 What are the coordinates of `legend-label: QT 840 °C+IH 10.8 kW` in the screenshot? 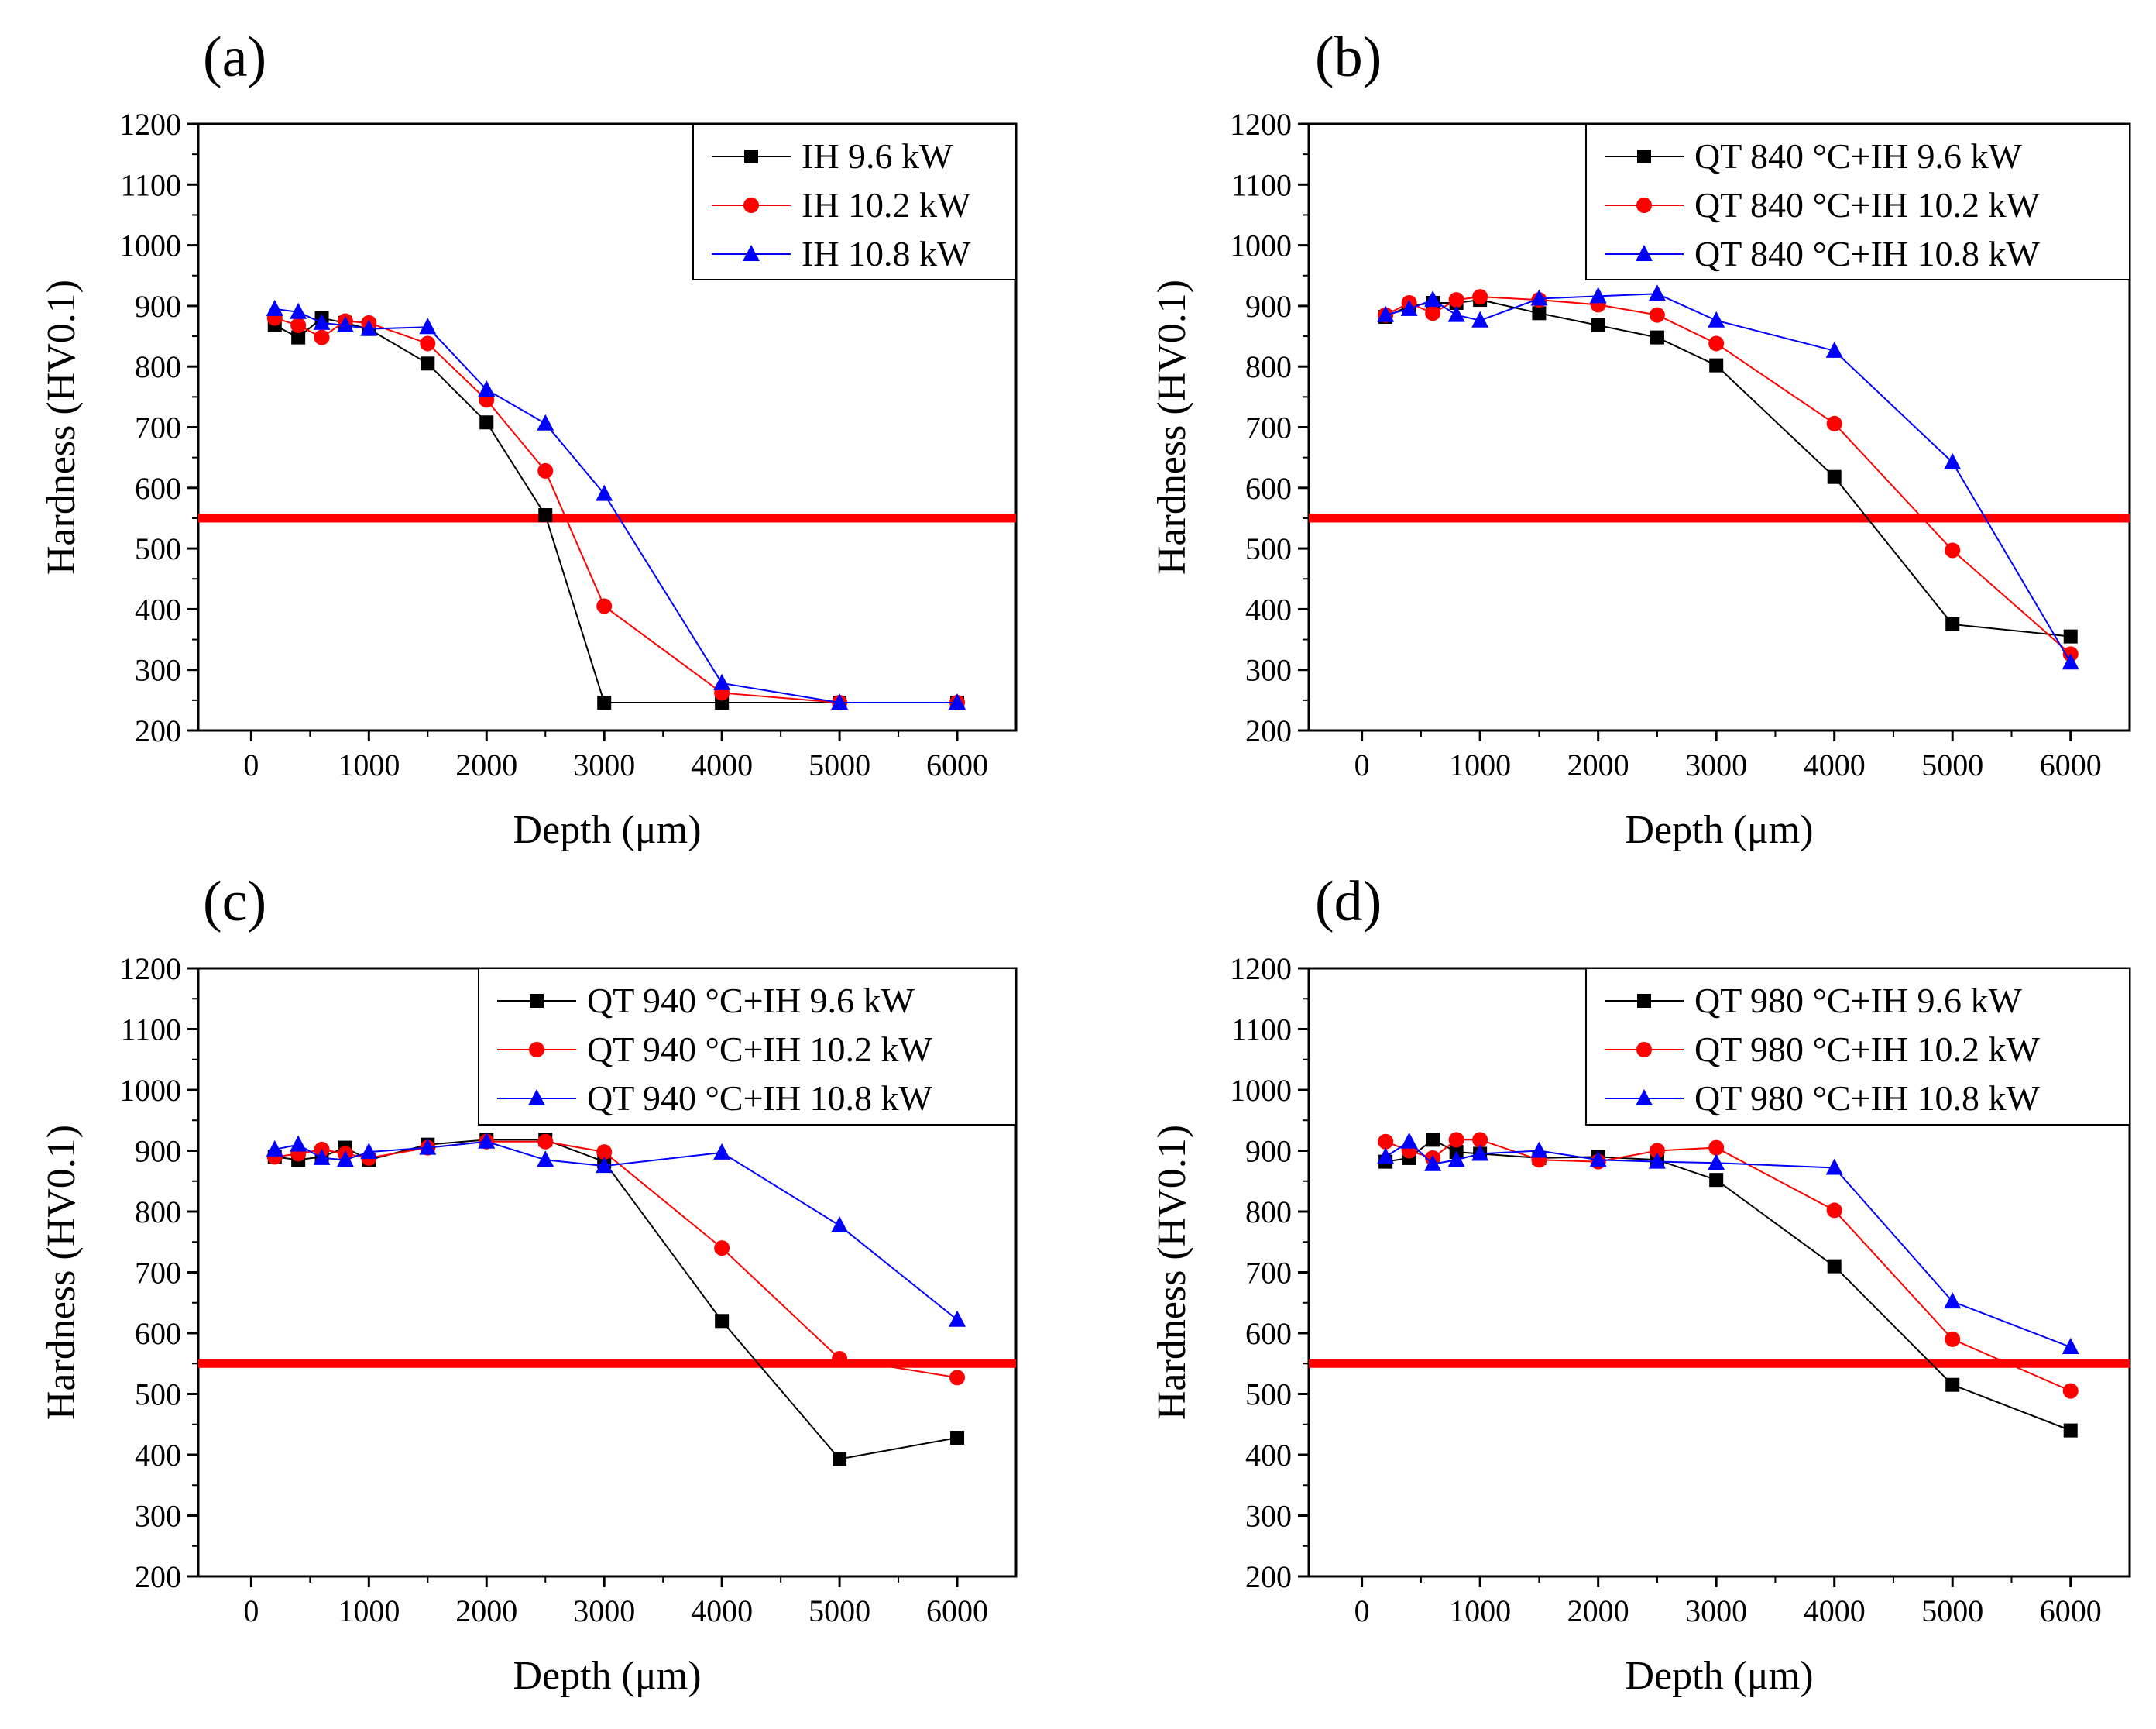 It's located at (1868, 254).